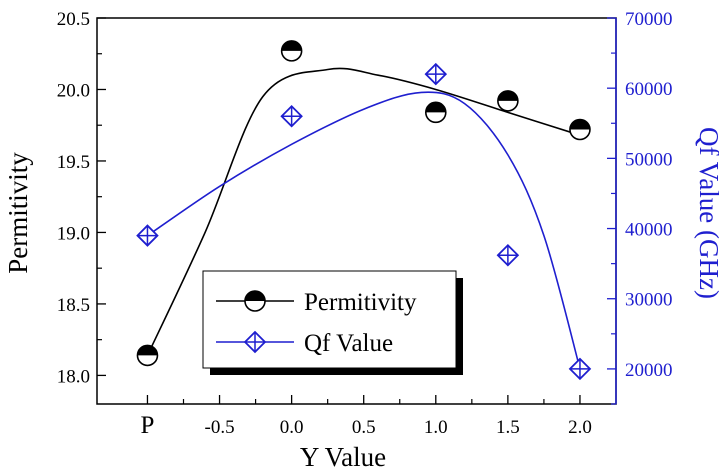 This screenshot has height=476, width=719. Describe the element at coordinates (148, 425) in the screenshot. I see `x-tick-label: P` at that location.